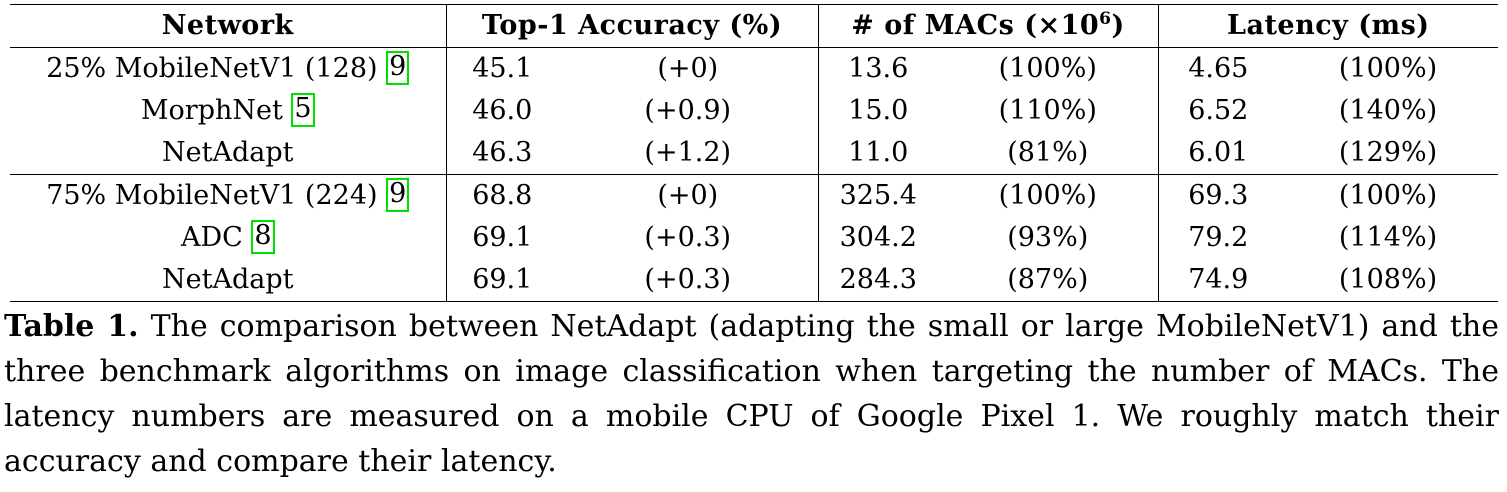 The height and width of the screenshot is (492, 1507). What do you see at coordinates (1328, 25) in the screenshot?
I see `header-latency: Latency (ms)` at bounding box center [1328, 25].